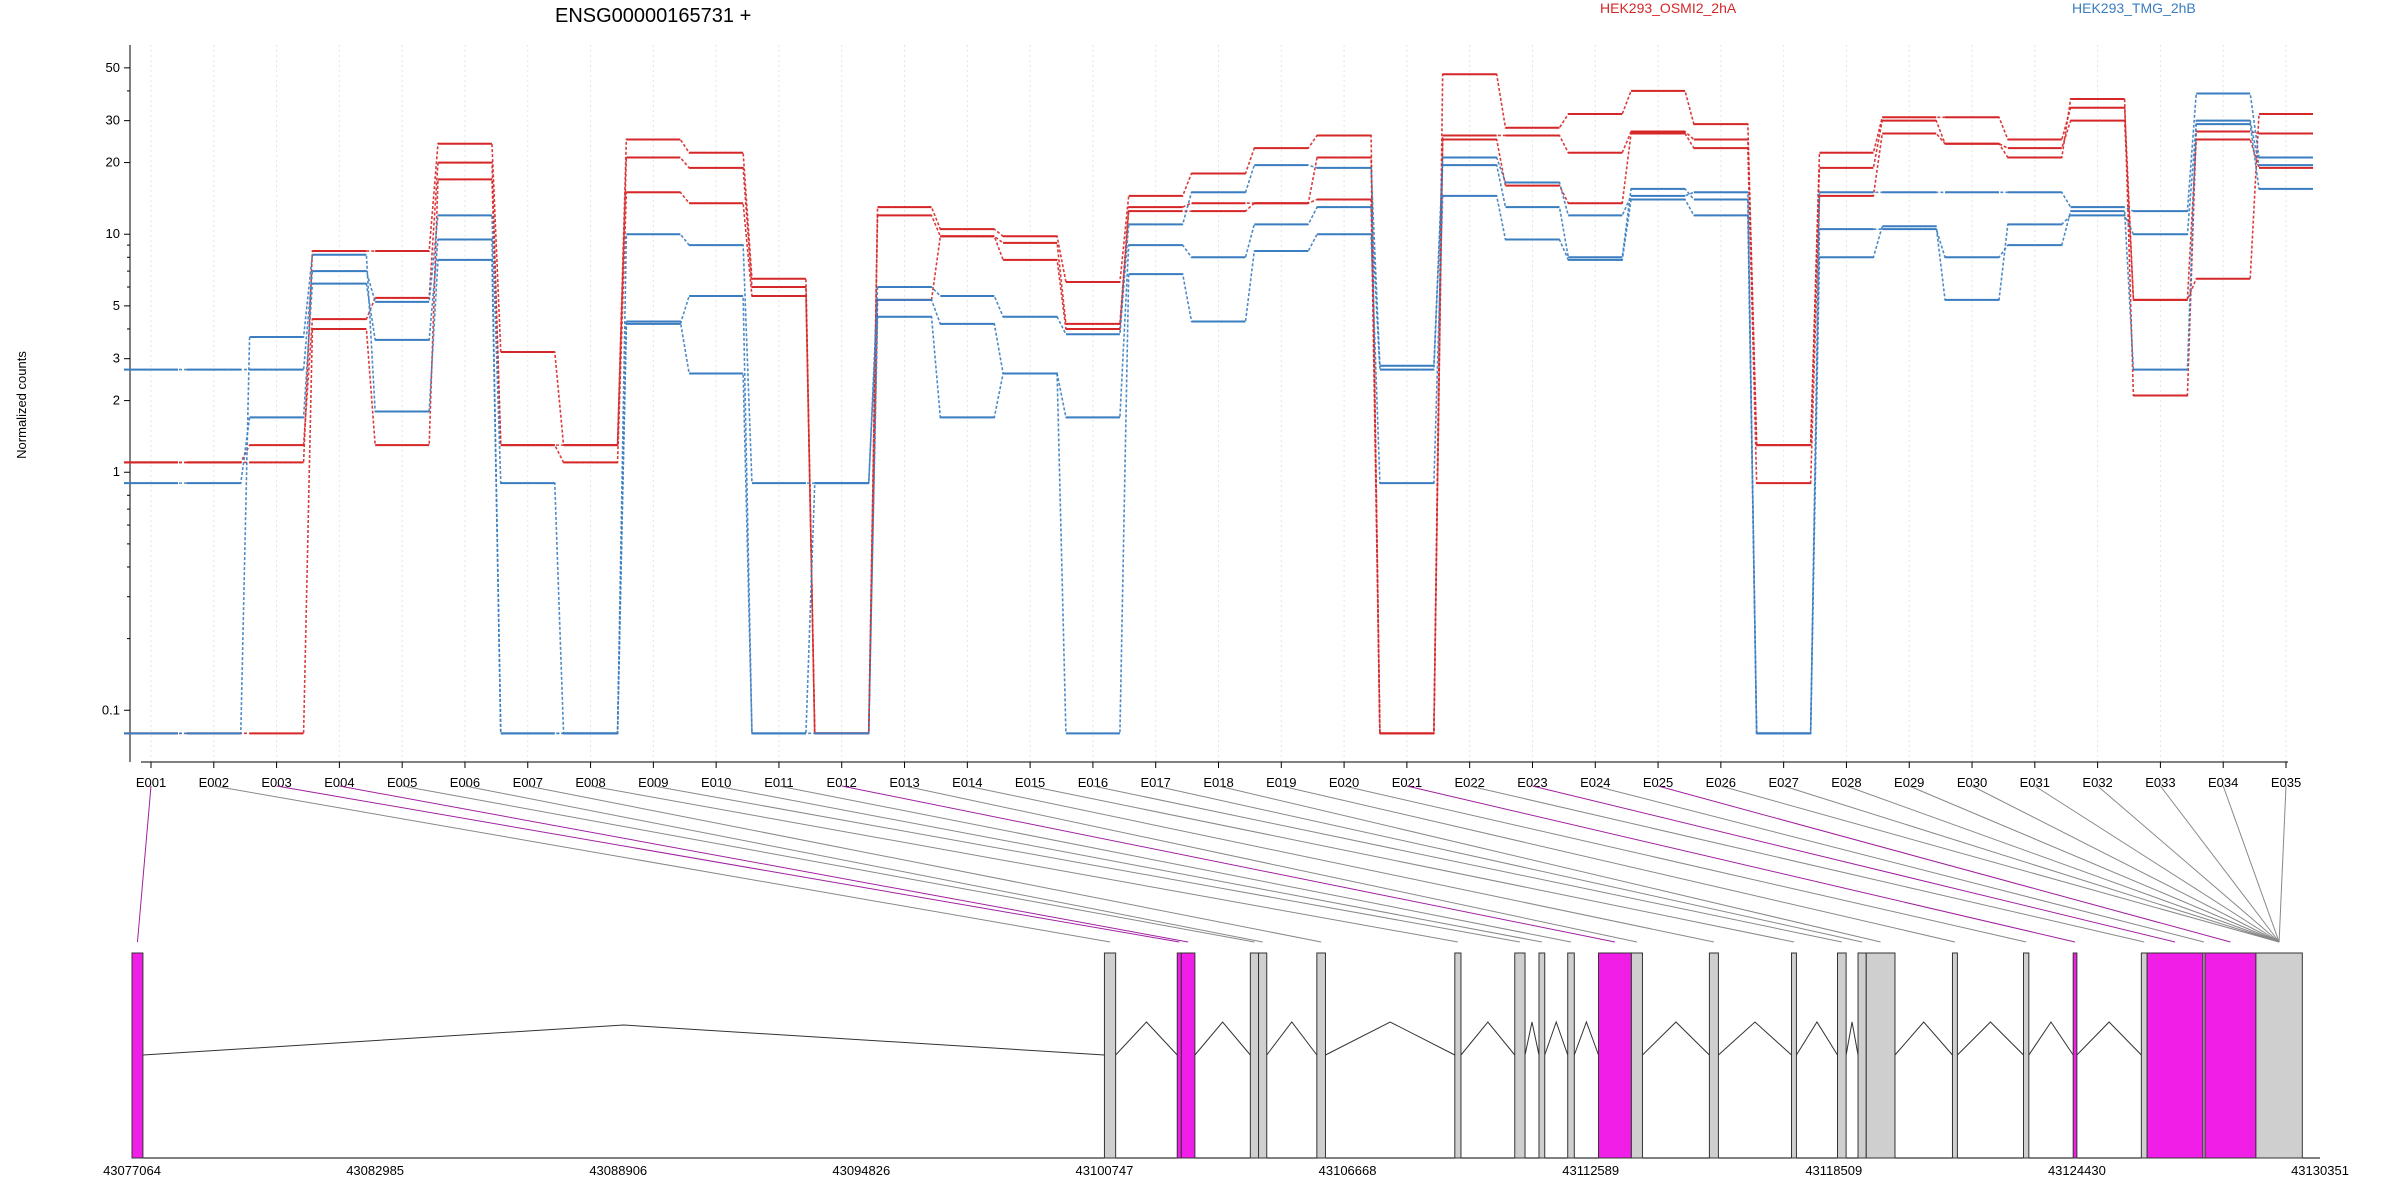  I want to click on y-tick-label: 5, so click(116, 305).